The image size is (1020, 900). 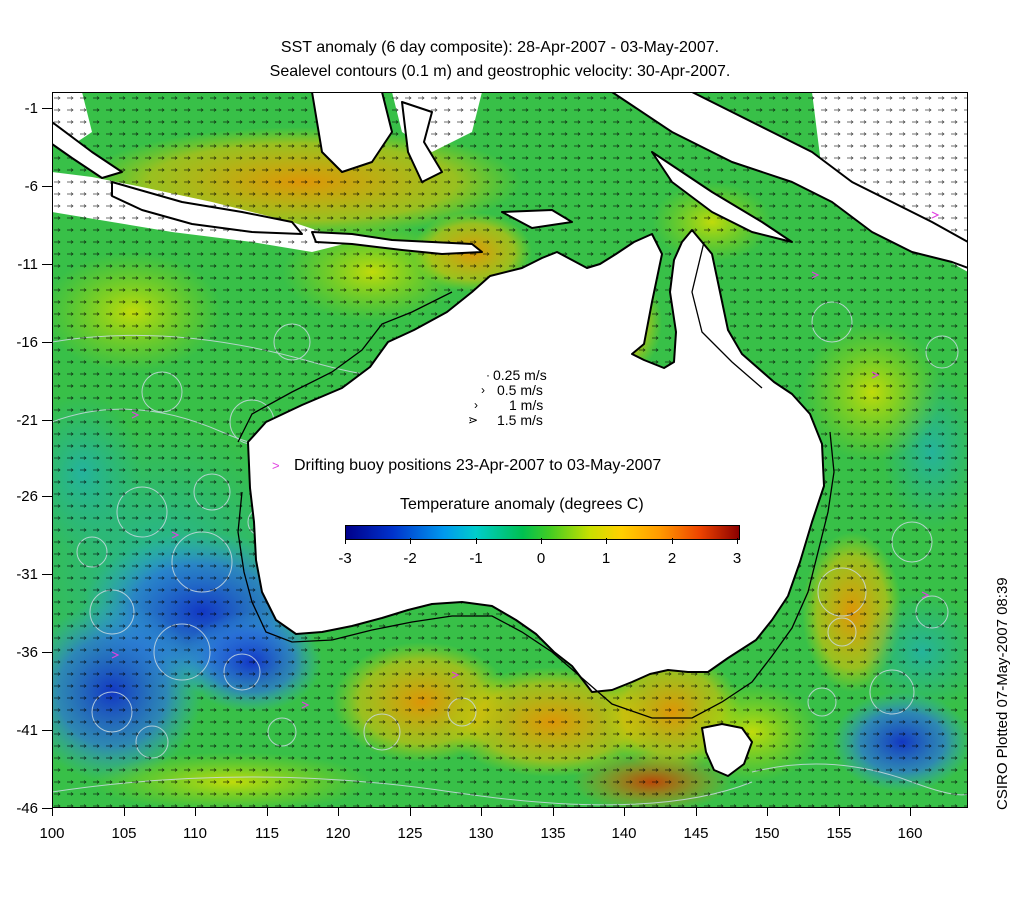 I want to click on colorbar-tick-label: 2, so click(x=672, y=558).